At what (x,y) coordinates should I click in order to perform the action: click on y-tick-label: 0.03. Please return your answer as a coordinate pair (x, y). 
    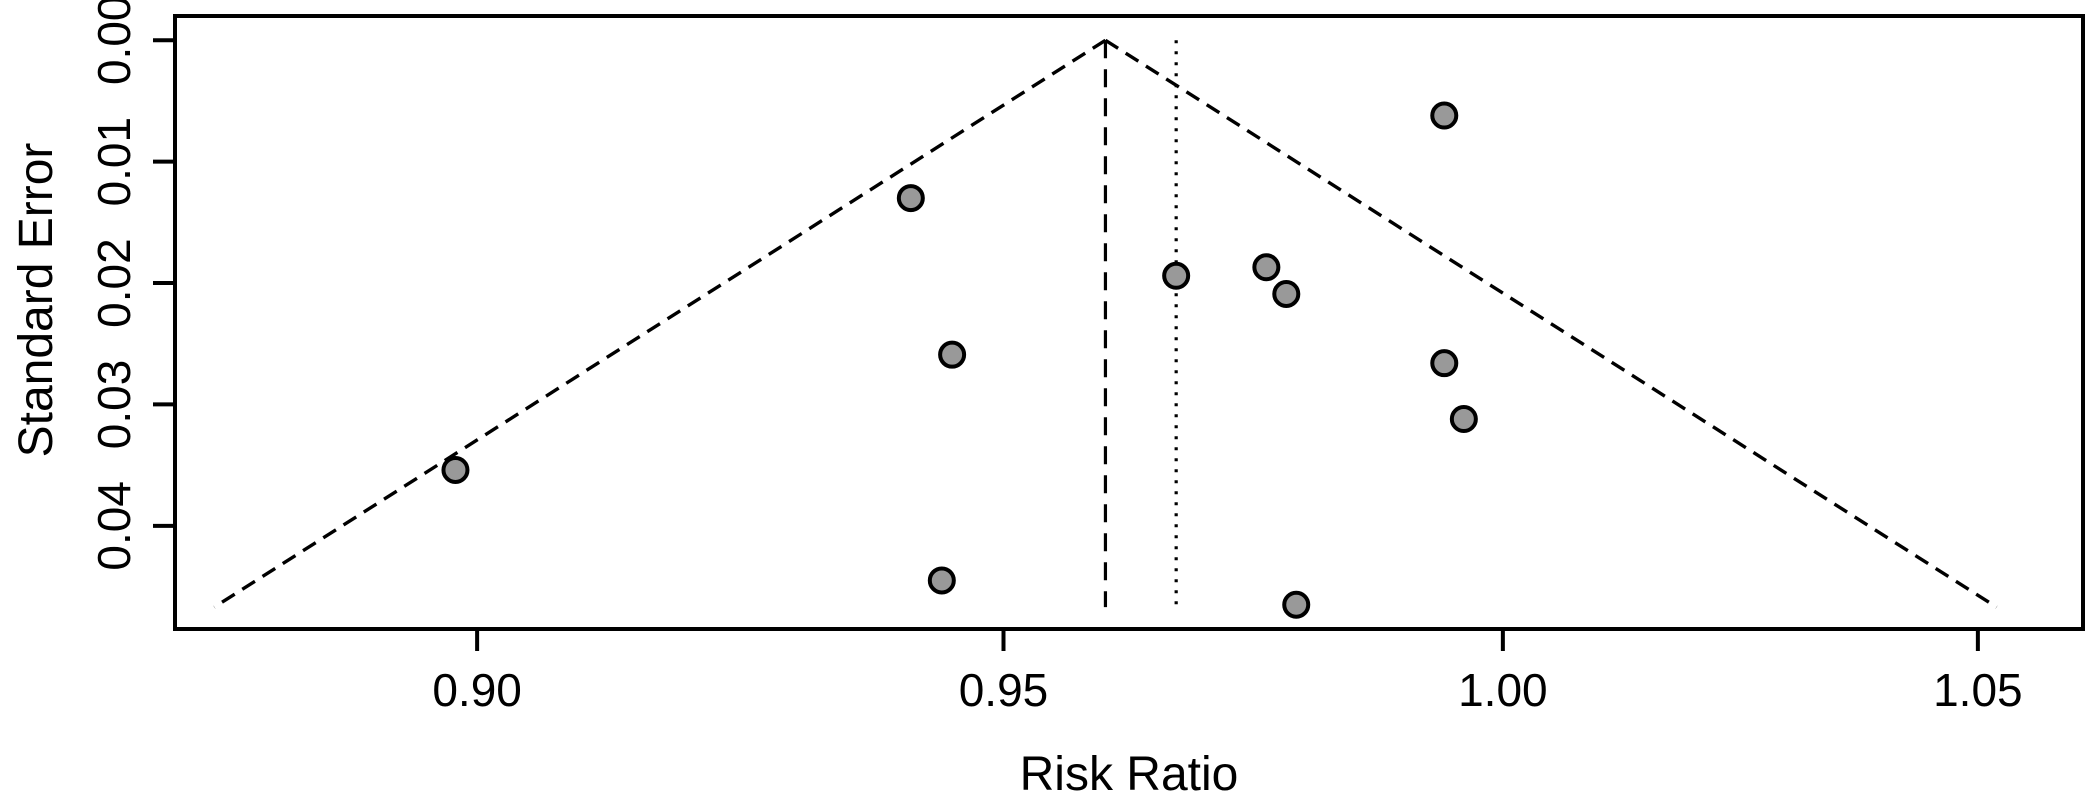
    Looking at the image, I should click on (114, 405).